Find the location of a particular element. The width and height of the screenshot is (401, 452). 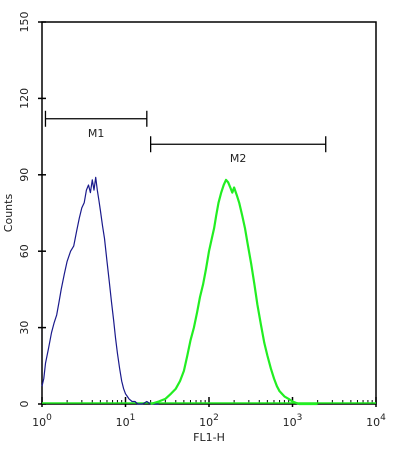

y-tick-label: 120 is located at coordinates (24, 98).